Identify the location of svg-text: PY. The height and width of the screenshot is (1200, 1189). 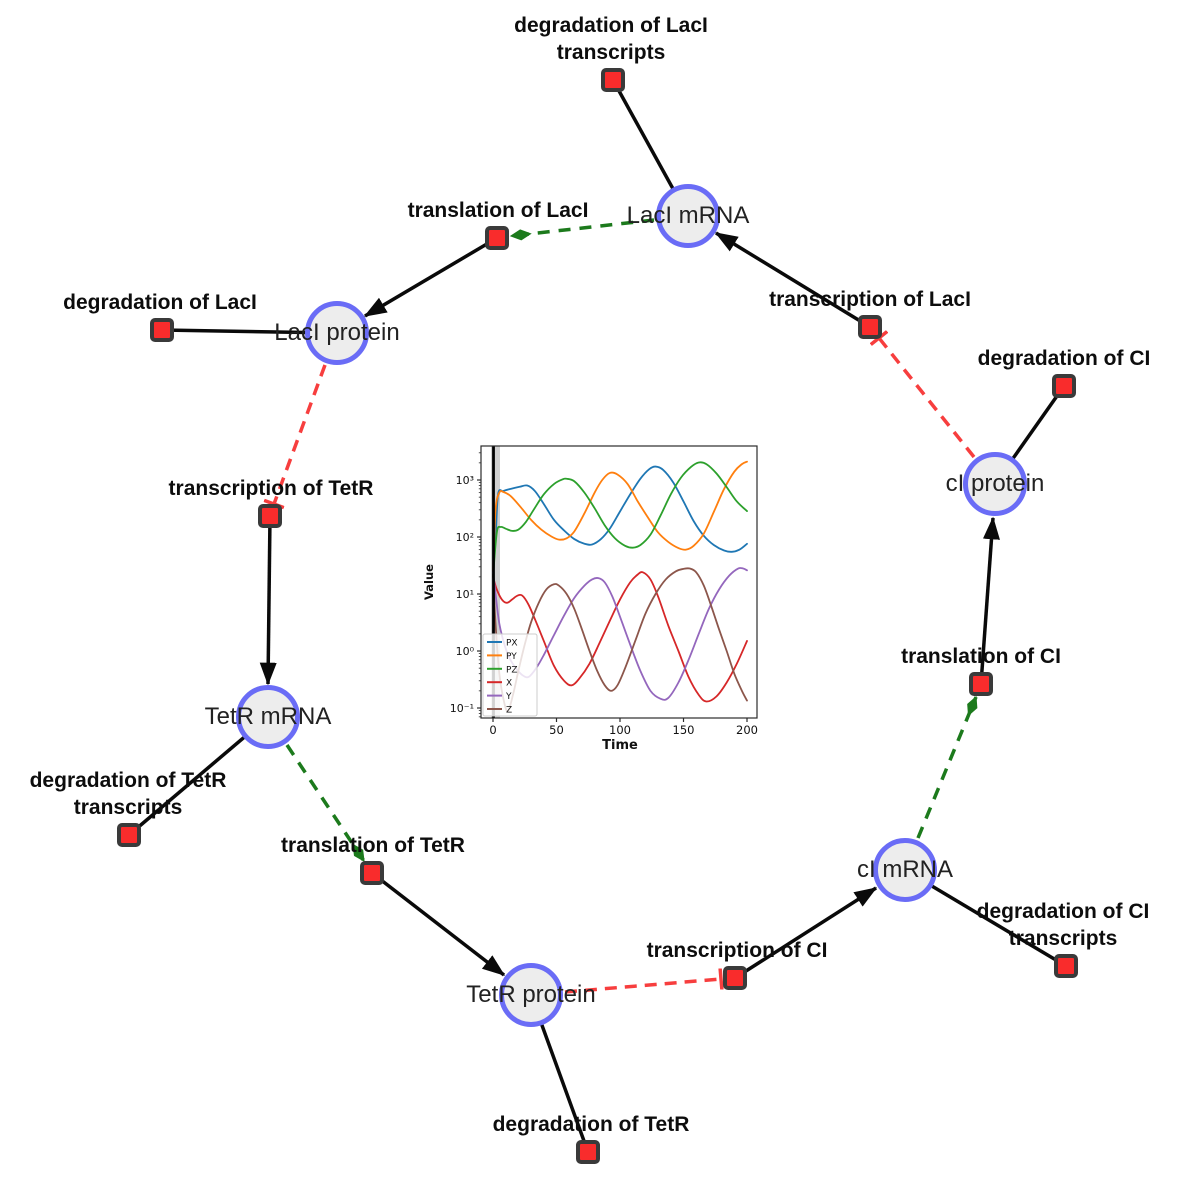
(511, 657).